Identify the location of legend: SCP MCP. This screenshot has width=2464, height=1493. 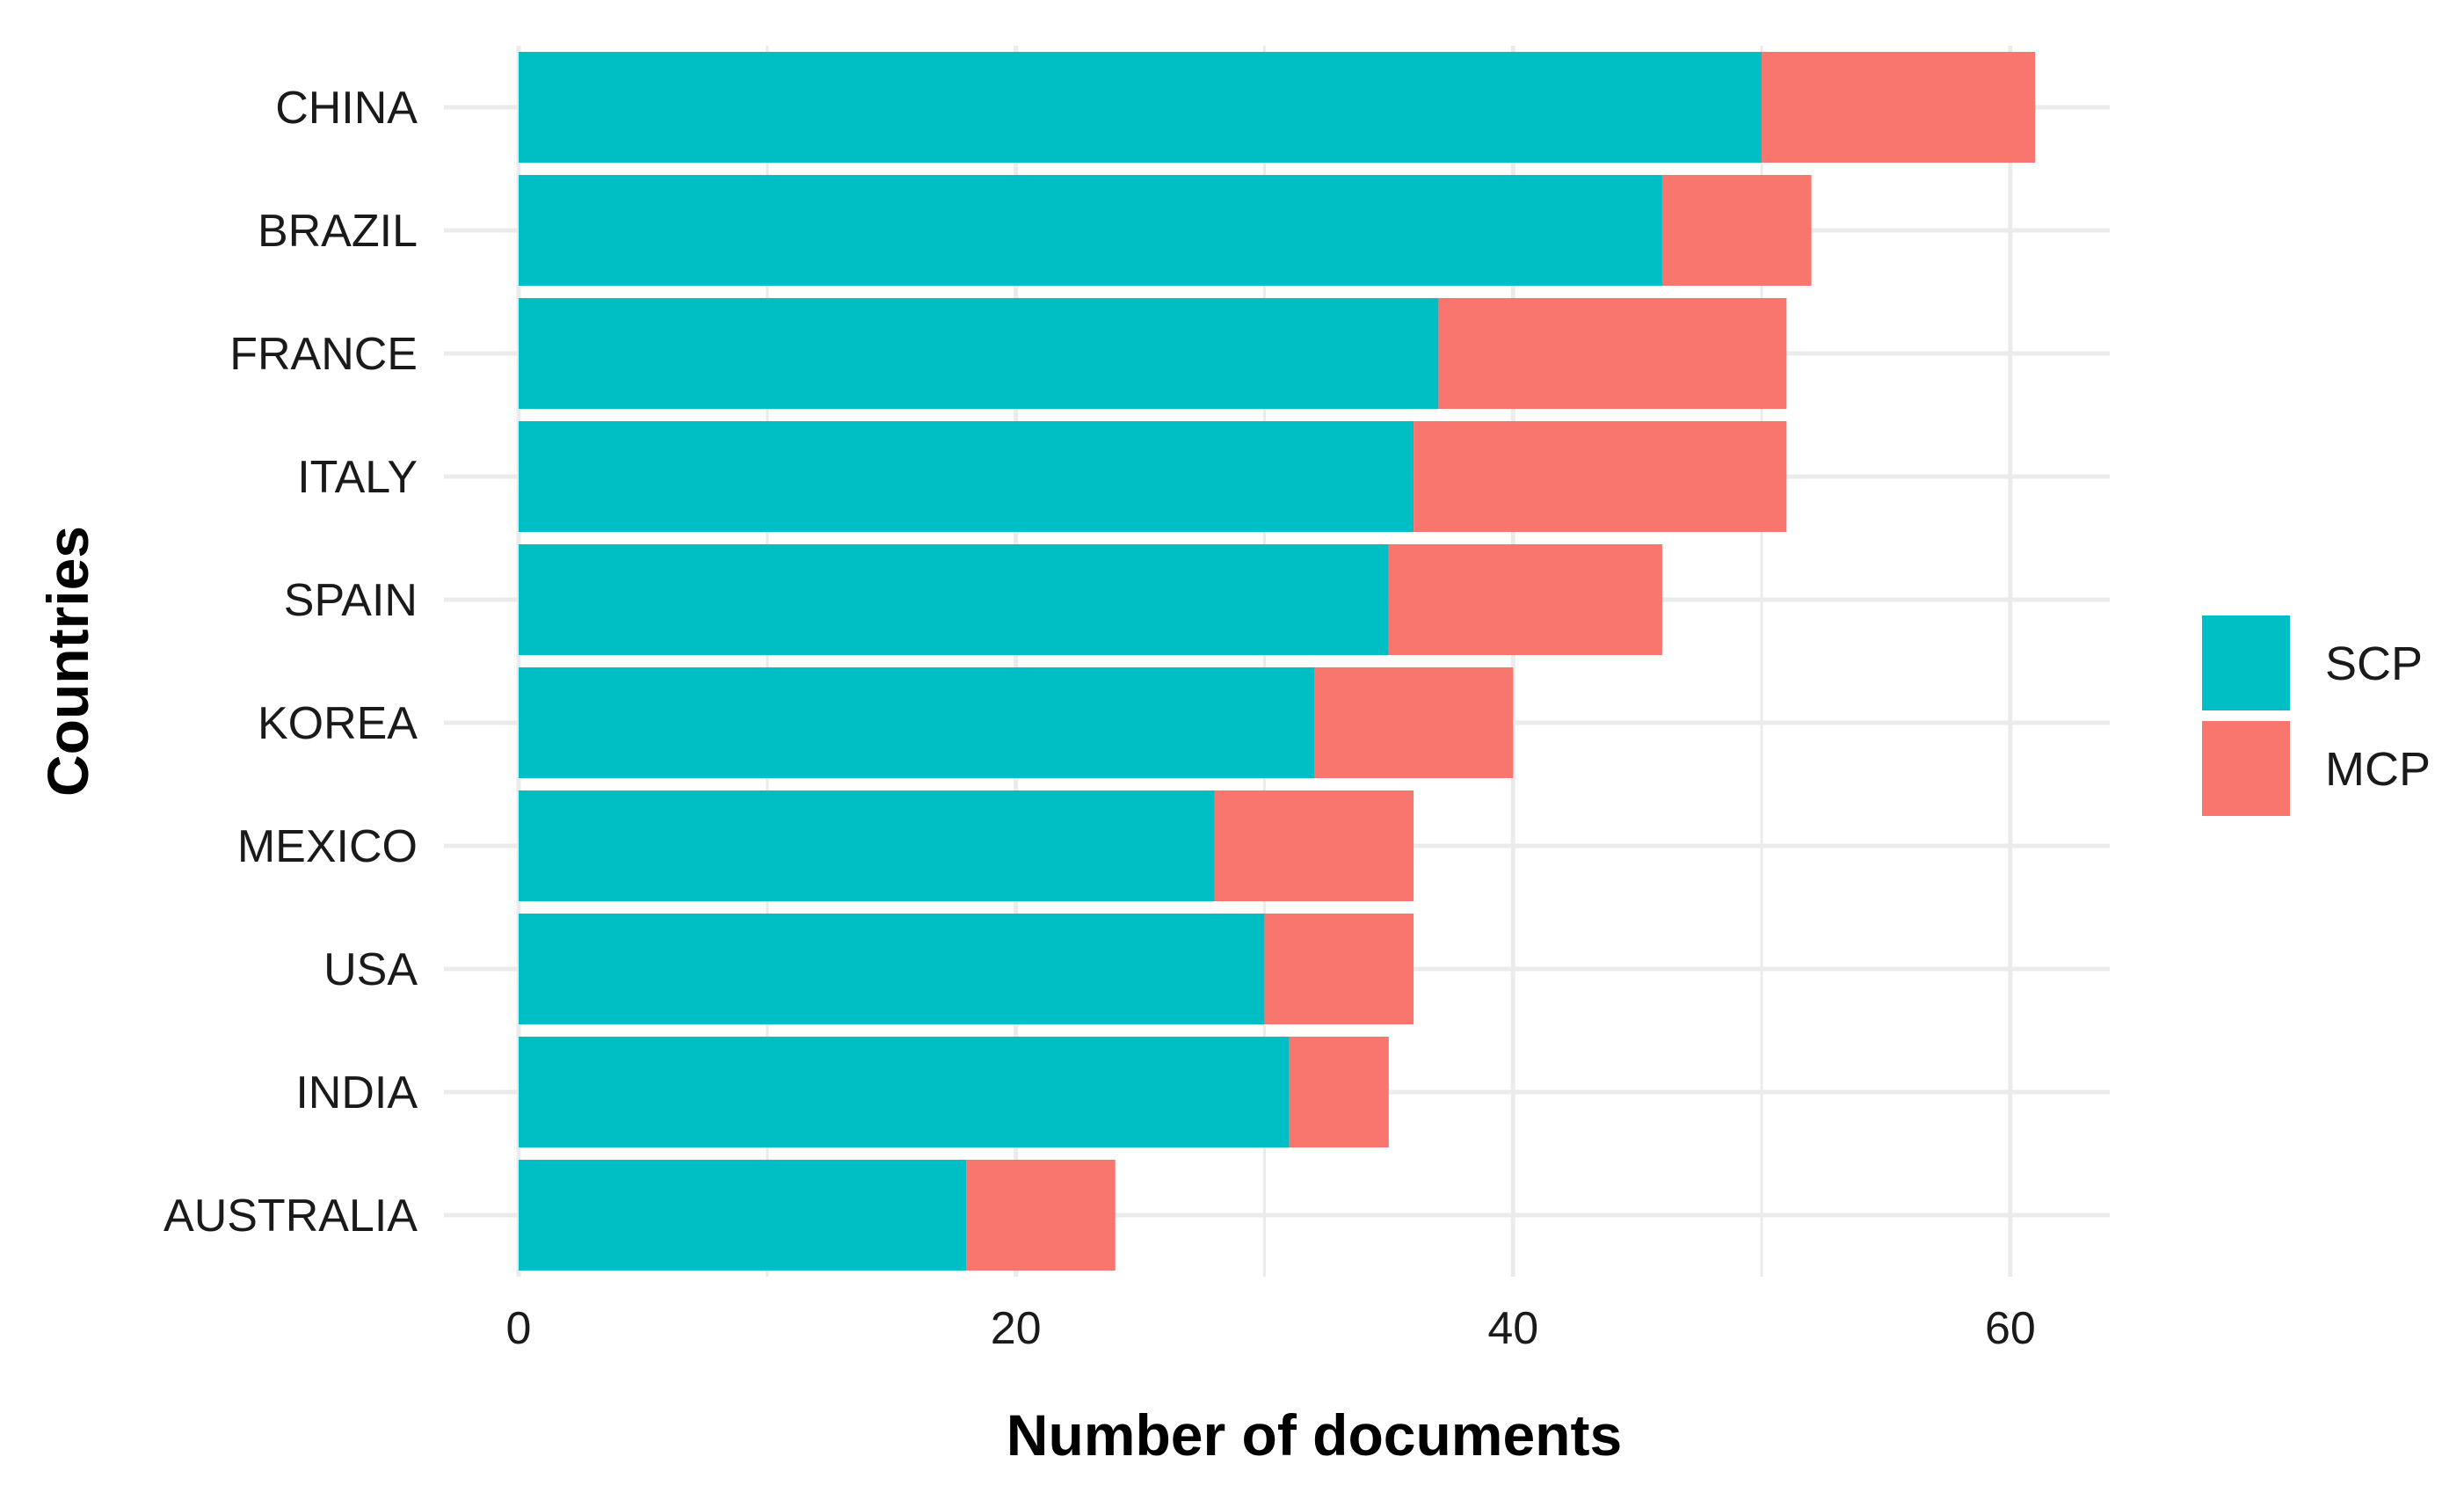
(2316, 716).